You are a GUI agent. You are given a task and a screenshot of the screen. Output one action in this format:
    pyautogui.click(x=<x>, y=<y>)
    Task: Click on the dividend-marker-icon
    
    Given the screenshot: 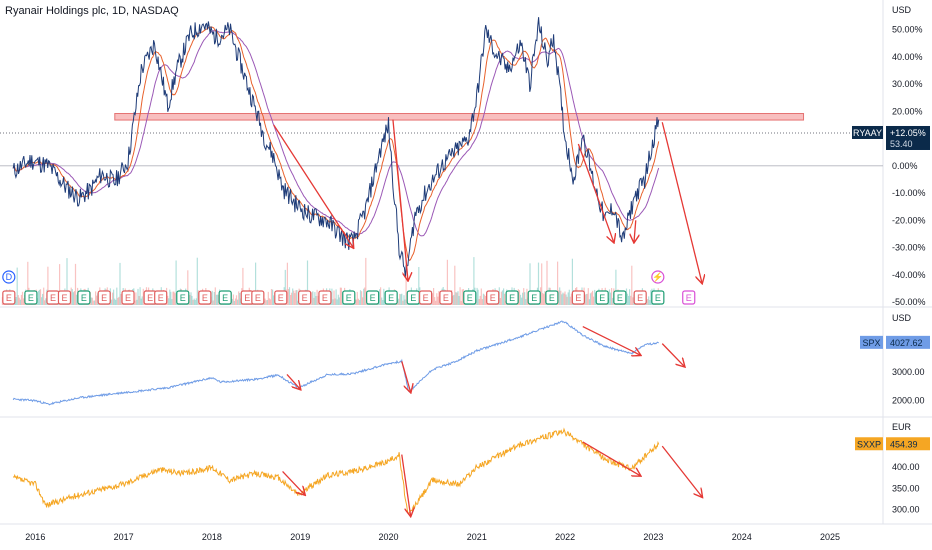 What is the action you would take?
    pyautogui.click(x=9, y=277)
    